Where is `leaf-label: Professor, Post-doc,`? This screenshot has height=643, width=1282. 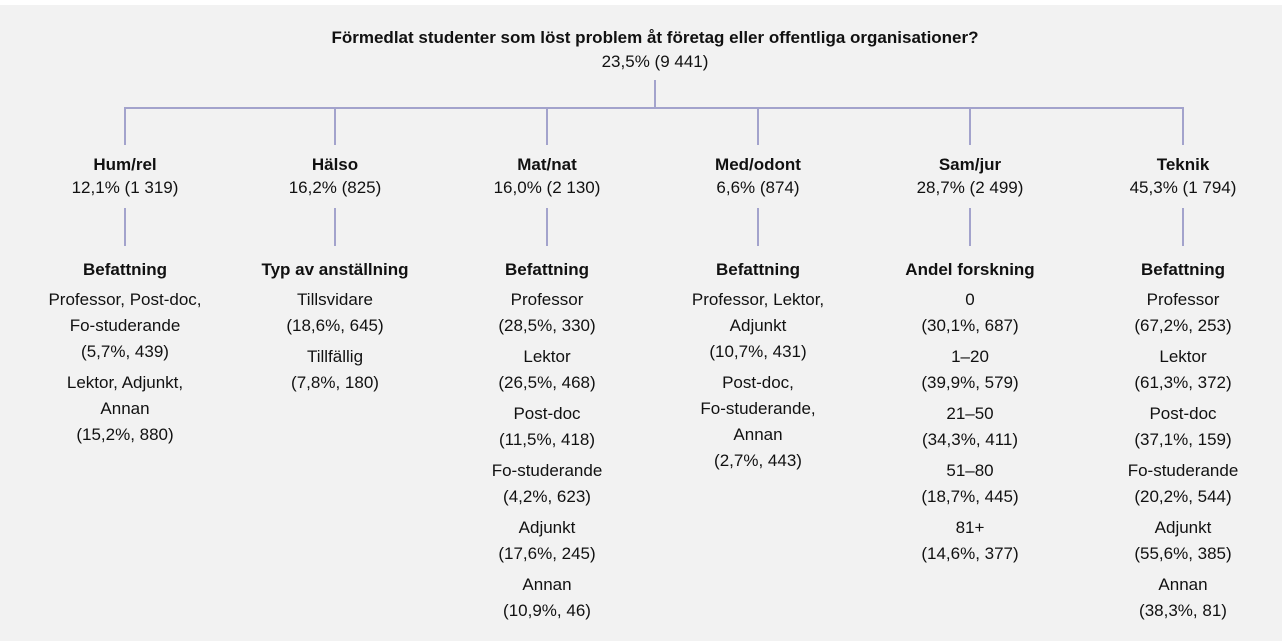 leaf-label: Professor, Post-doc, is located at coordinates (125, 299).